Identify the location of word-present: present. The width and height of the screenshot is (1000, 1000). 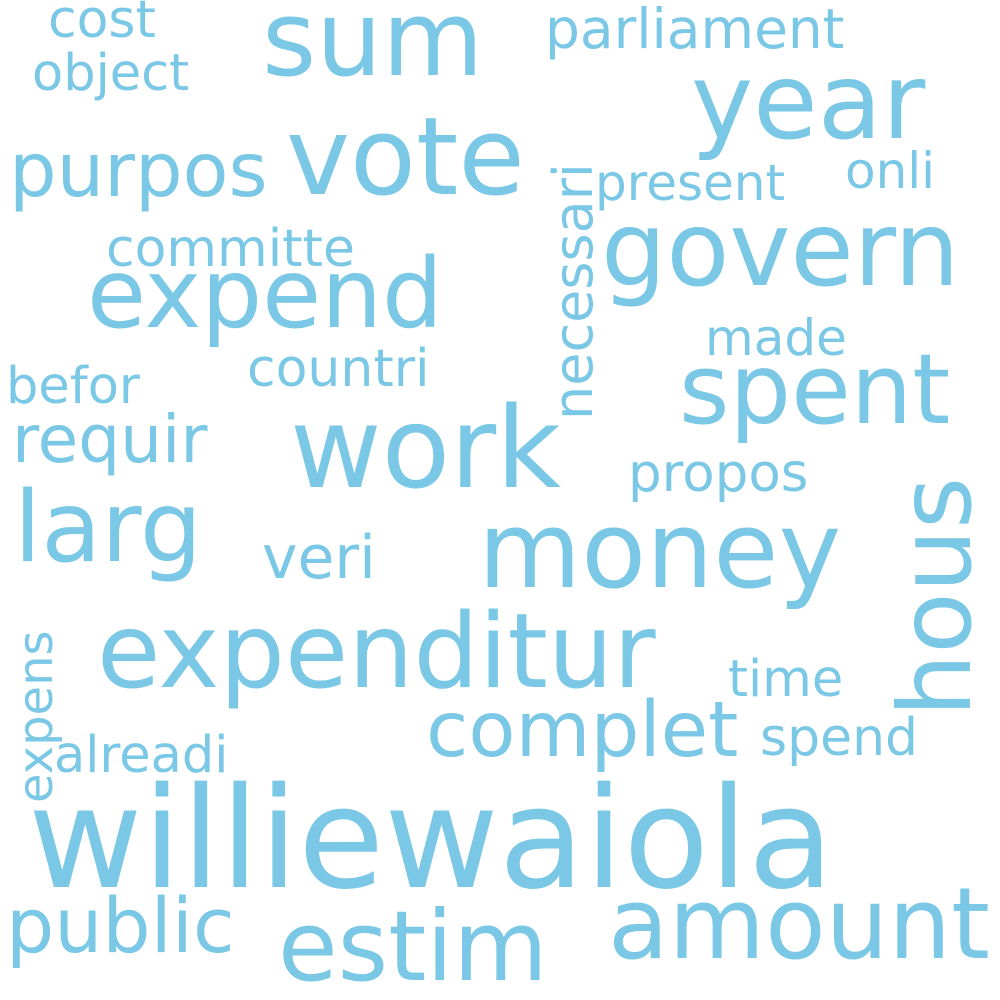
(690, 183).